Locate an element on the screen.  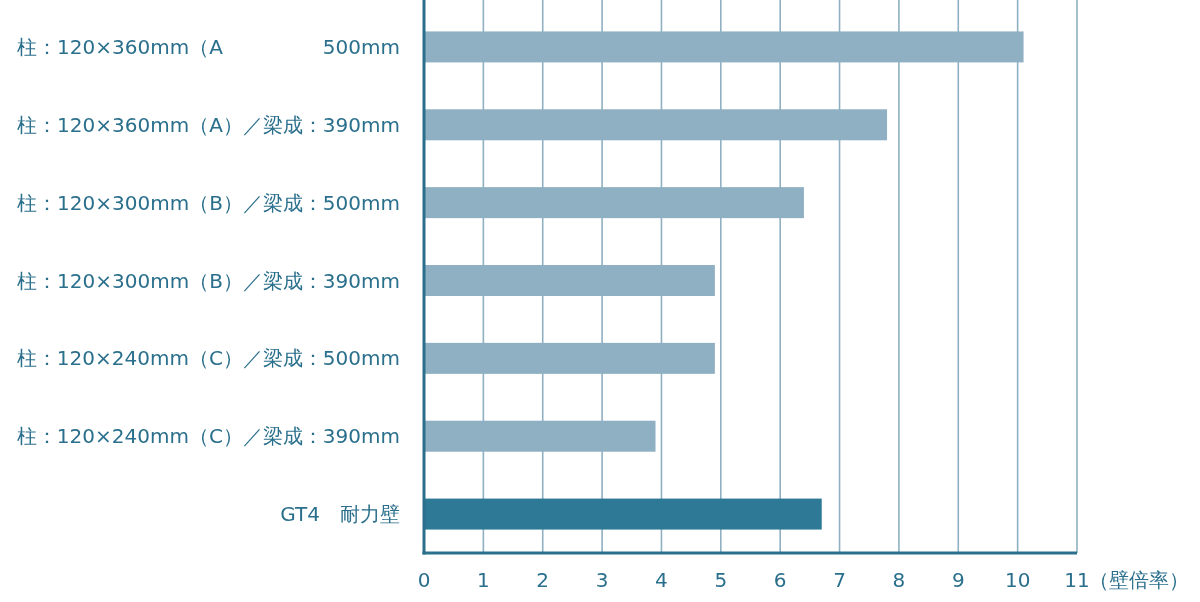
y-tick-label: 柱：120×240mm（C）／梁成：500mm is located at coordinates (208, 358).